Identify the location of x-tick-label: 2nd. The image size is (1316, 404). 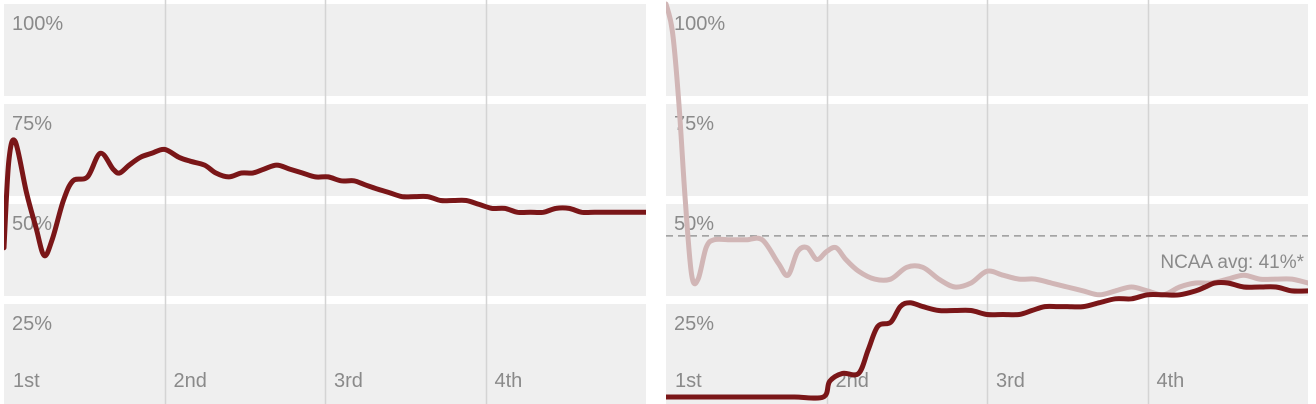
(190, 381).